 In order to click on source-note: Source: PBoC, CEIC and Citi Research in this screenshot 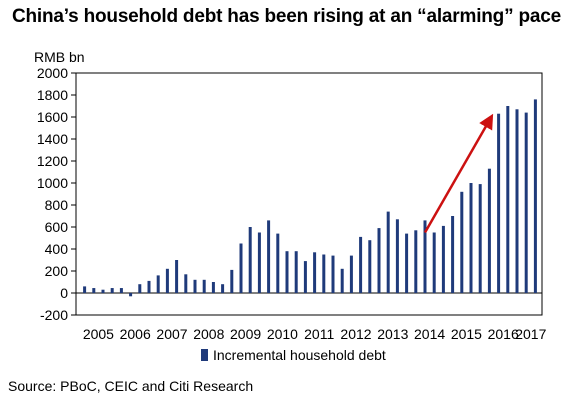, I will do `click(131, 386)`.